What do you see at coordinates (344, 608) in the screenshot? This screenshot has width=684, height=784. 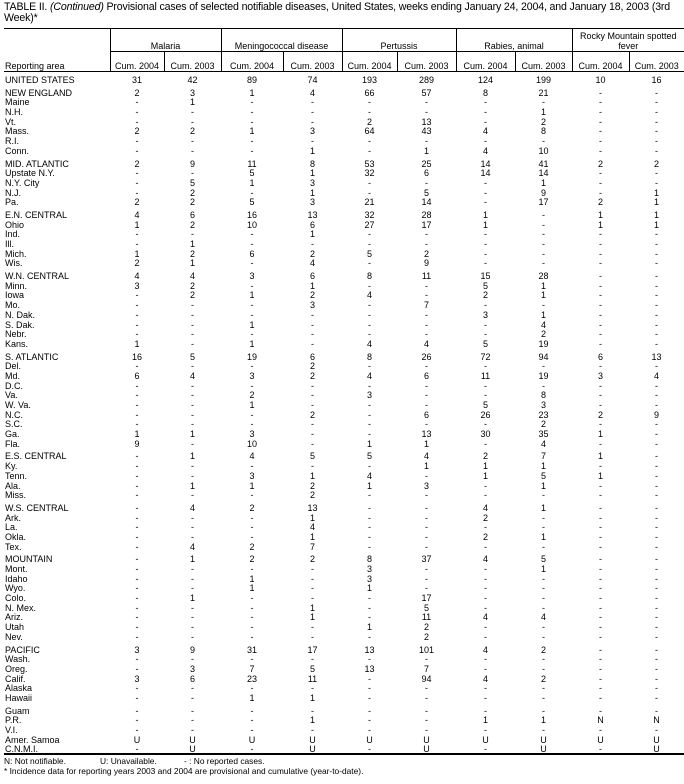 I see `table-row: N. Mex. - - - 1 - 5 - - - -` at bounding box center [344, 608].